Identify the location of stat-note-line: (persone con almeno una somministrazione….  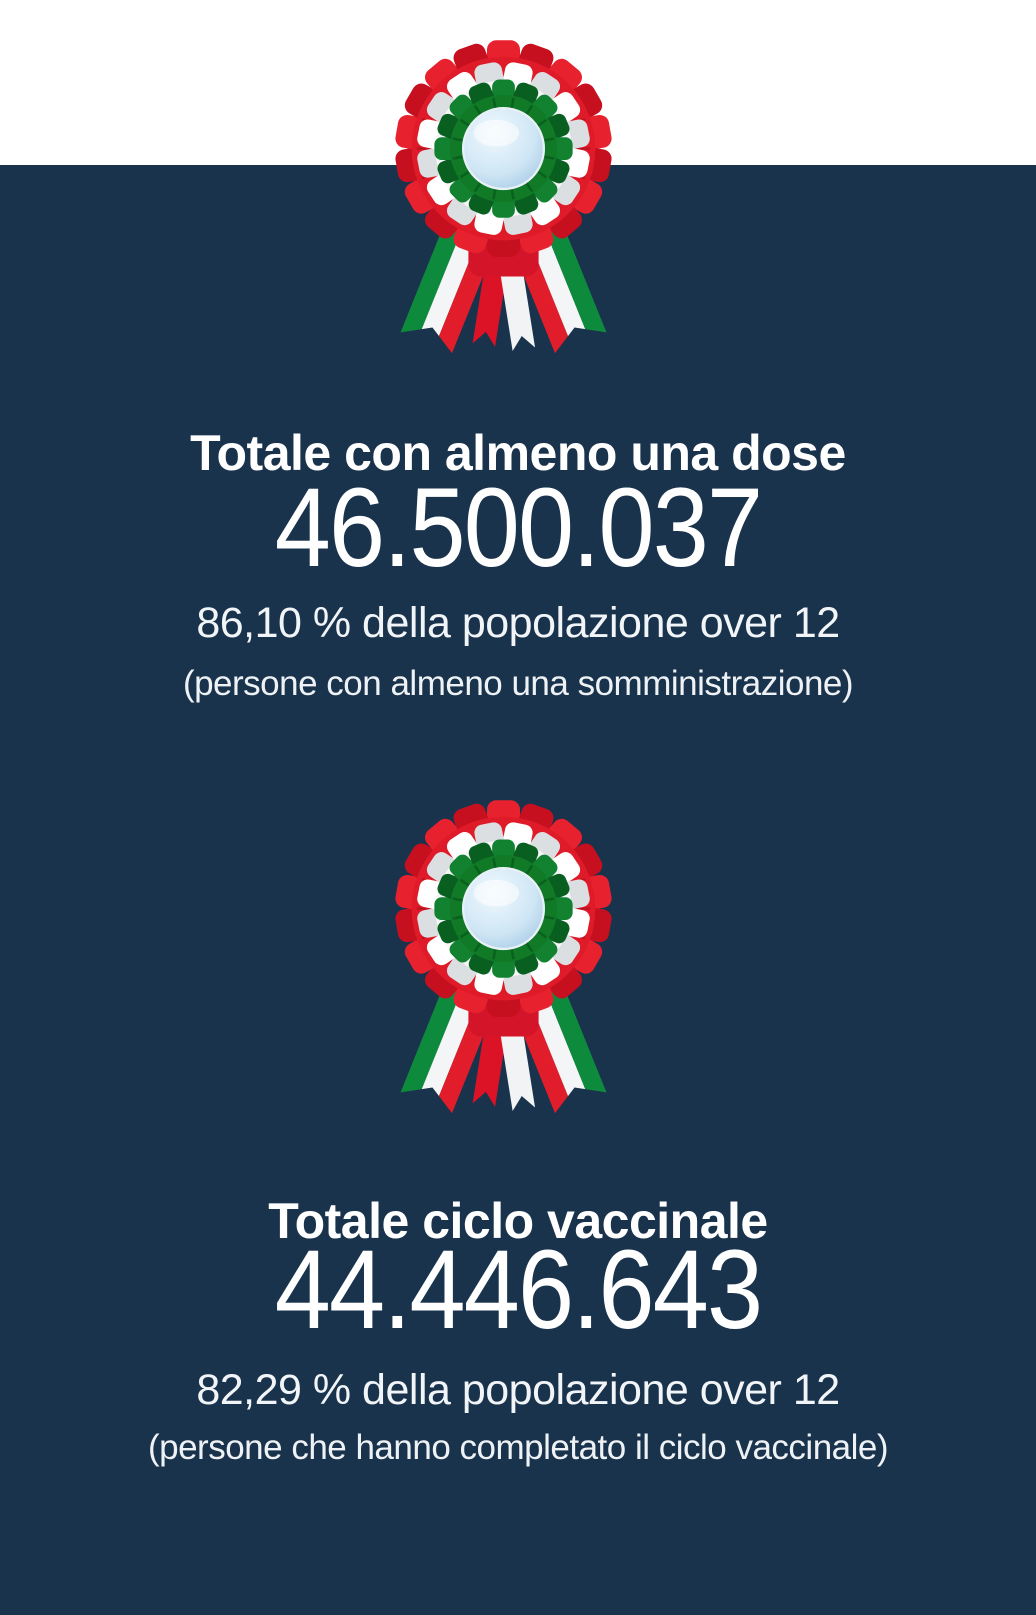
(518, 683).